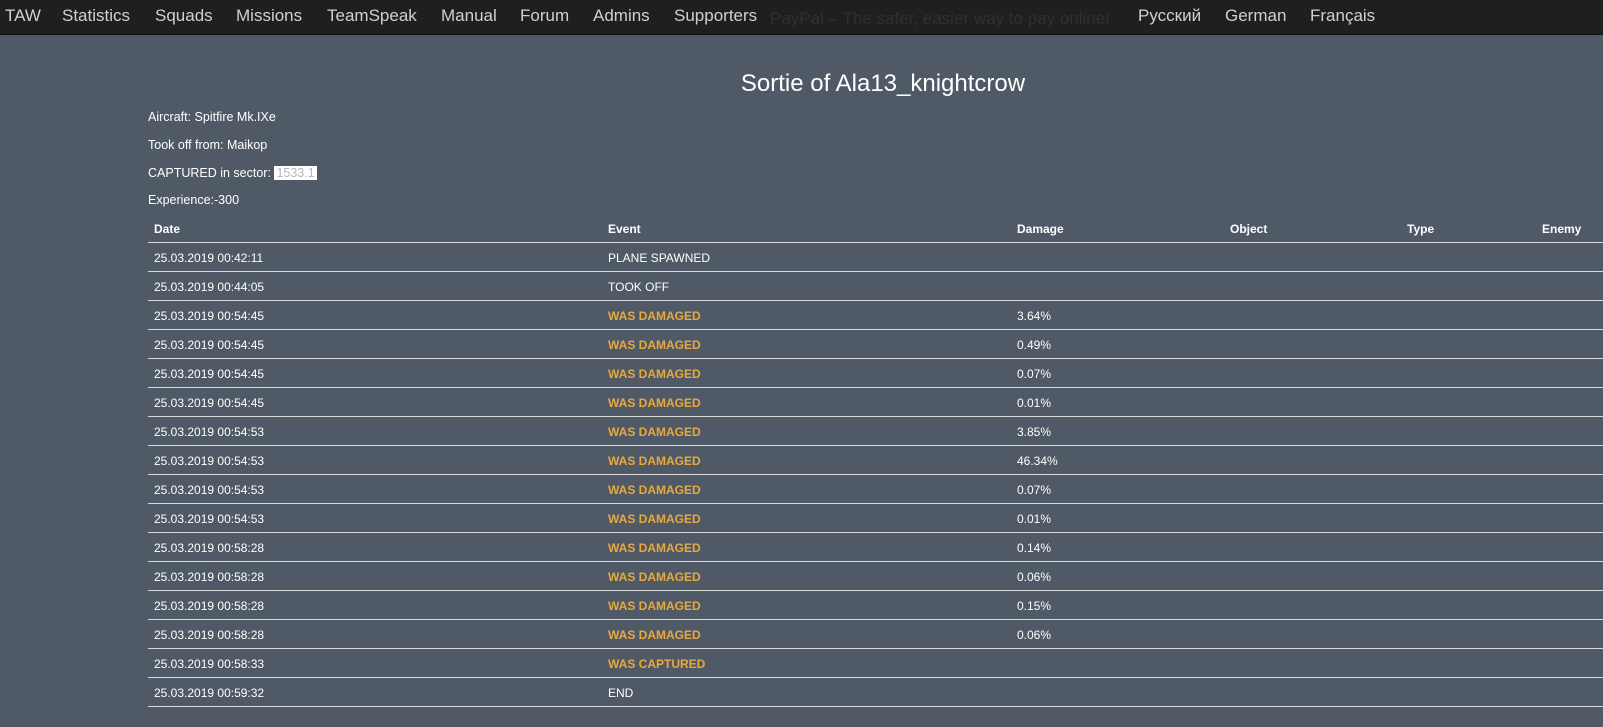 This screenshot has height=727, width=1603. Describe the element at coordinates (1421, 229) in the screenshot. I see `header-type: Type` at that location.